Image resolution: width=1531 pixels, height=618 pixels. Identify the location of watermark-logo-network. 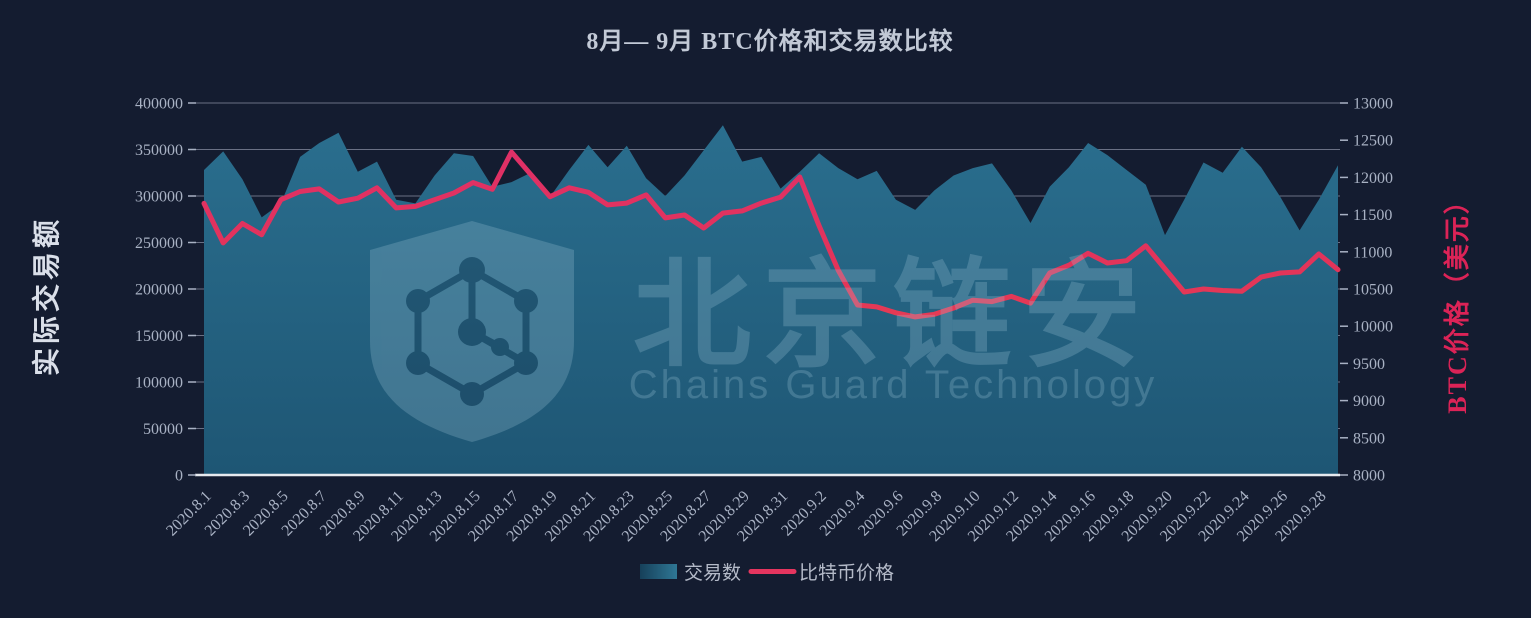
(472, 332).